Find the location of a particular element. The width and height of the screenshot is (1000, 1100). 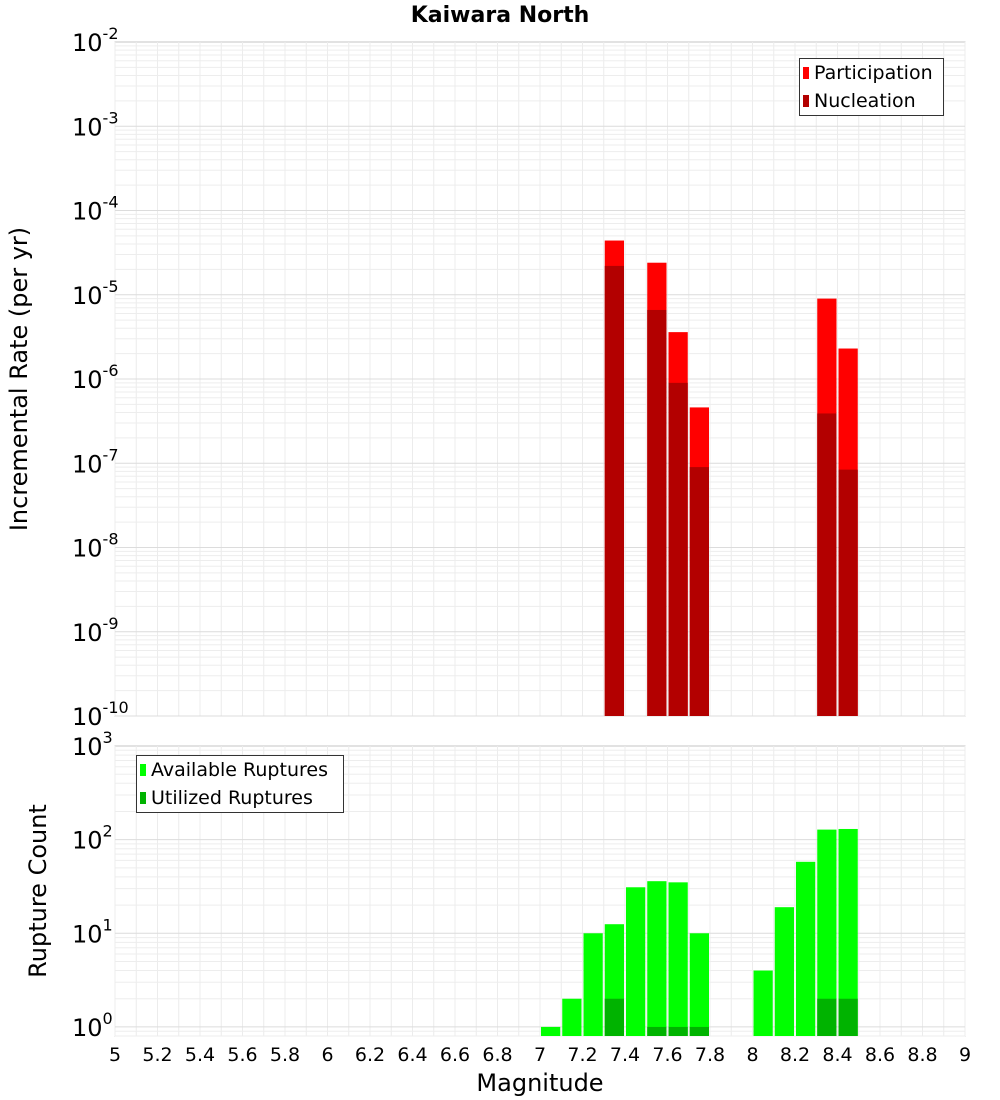

bottom-y-tick-labels: 10⁰ 10¹ 10² 10³ is located at coordinates (92, 885).